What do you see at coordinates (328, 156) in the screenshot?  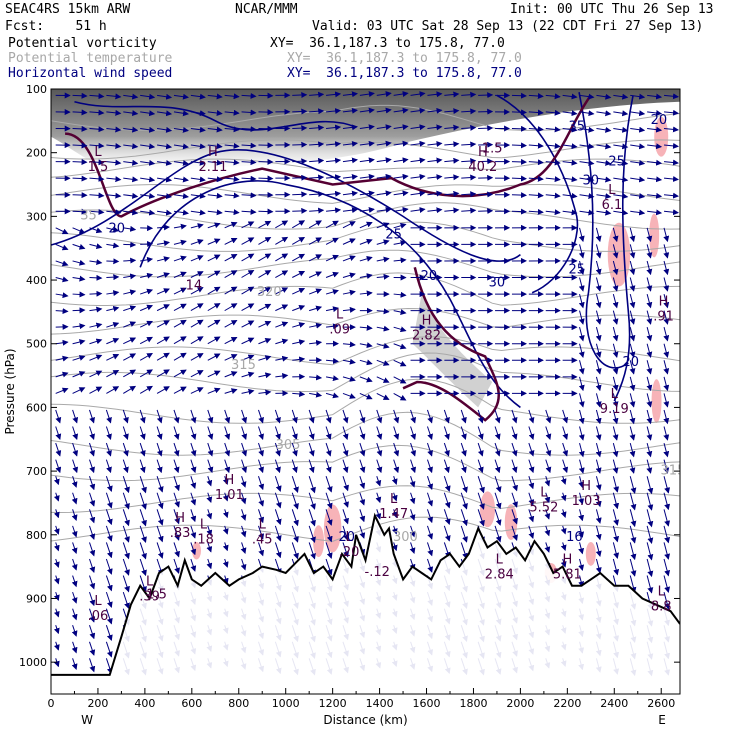 I see `pv-tropopause` at bounding box center [328, 156].